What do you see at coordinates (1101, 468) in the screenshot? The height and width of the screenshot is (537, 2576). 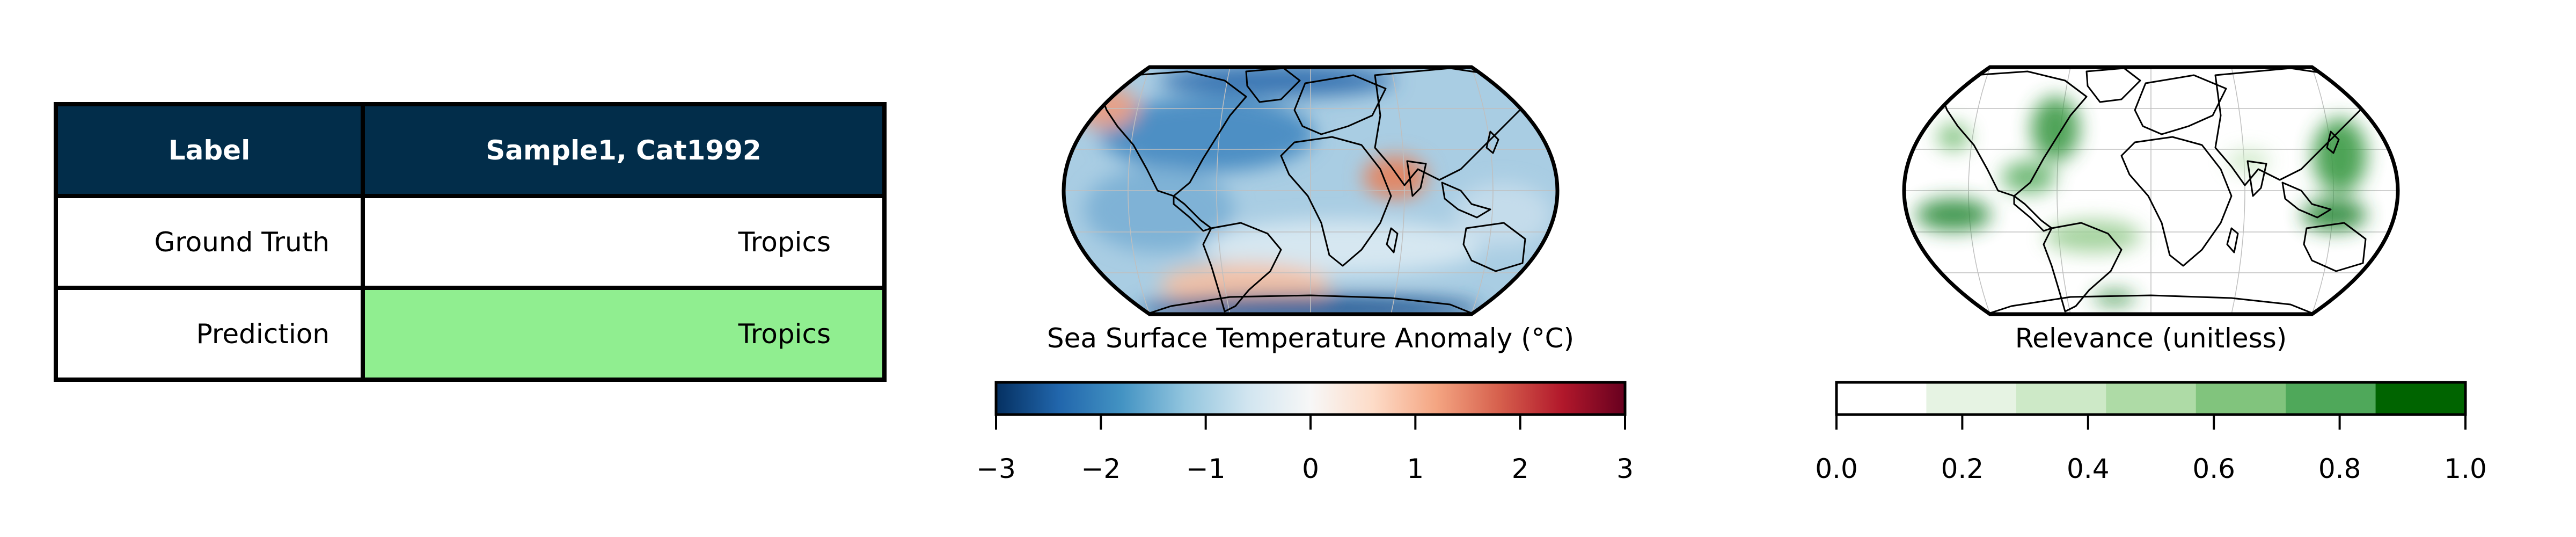 I see `sst-colorbar-tick-label: −2` at bounding box center [1101, 468].